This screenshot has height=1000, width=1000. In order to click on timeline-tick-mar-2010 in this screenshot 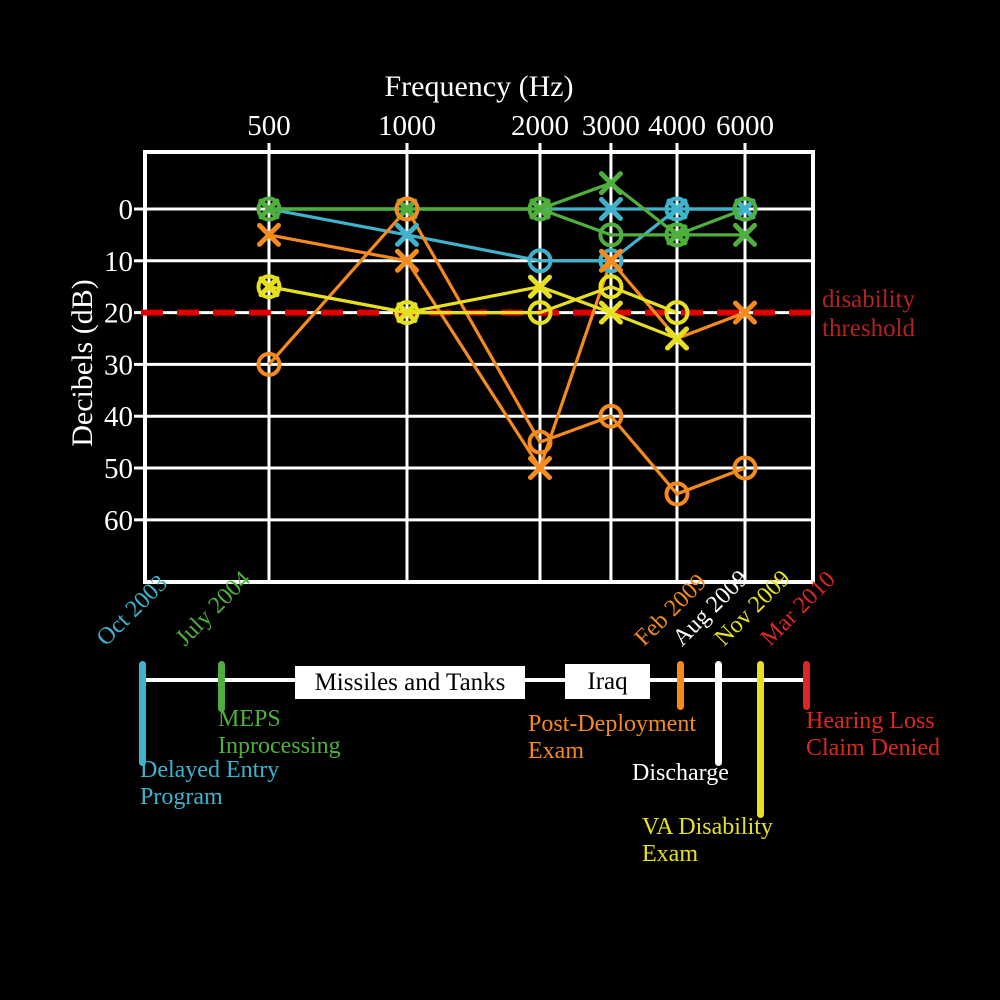, I will do `click(806, 685)`.